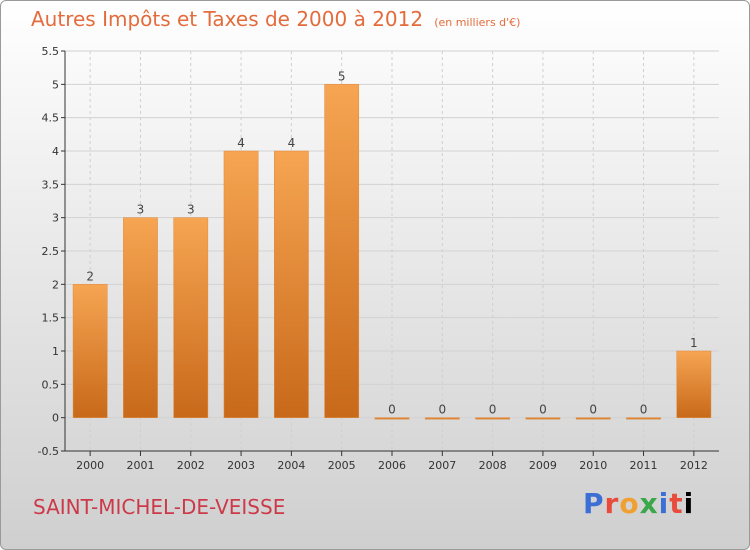 This screenshot has height=550, width=750. I want to click on x-tick-label: 2006, so click(392, 465).